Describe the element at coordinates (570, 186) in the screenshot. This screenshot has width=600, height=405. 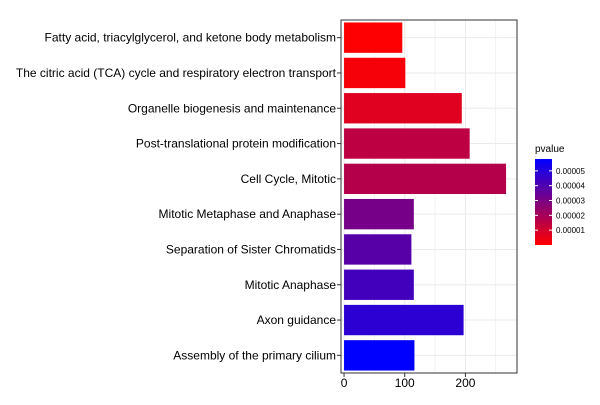
I see `legend-tick-label: 0.00004` at that location.